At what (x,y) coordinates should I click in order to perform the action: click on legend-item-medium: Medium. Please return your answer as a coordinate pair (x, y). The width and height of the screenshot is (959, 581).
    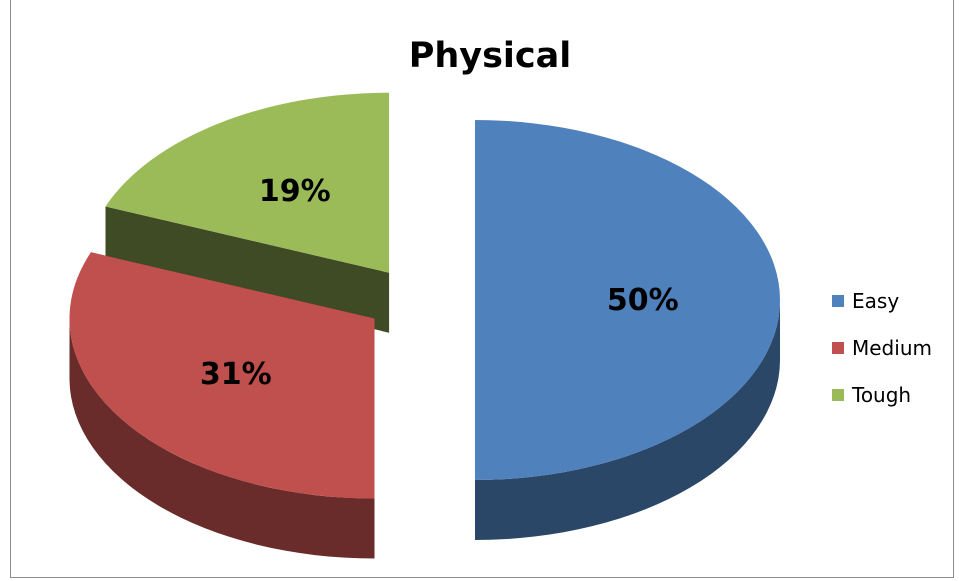
    Looking at the image, I should click on (882, 347).